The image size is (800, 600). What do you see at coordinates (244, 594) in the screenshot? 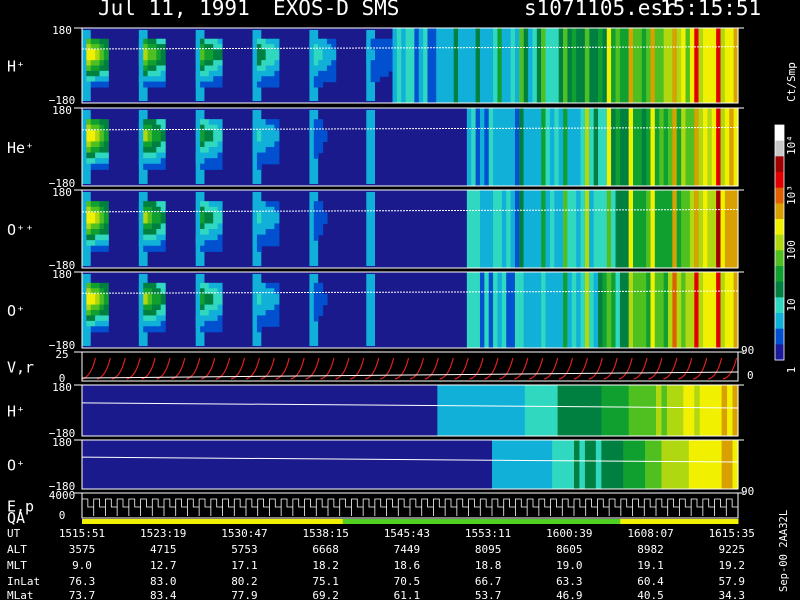
I see `ephemeris-value: 77.9` at bounding box center [244, 594].